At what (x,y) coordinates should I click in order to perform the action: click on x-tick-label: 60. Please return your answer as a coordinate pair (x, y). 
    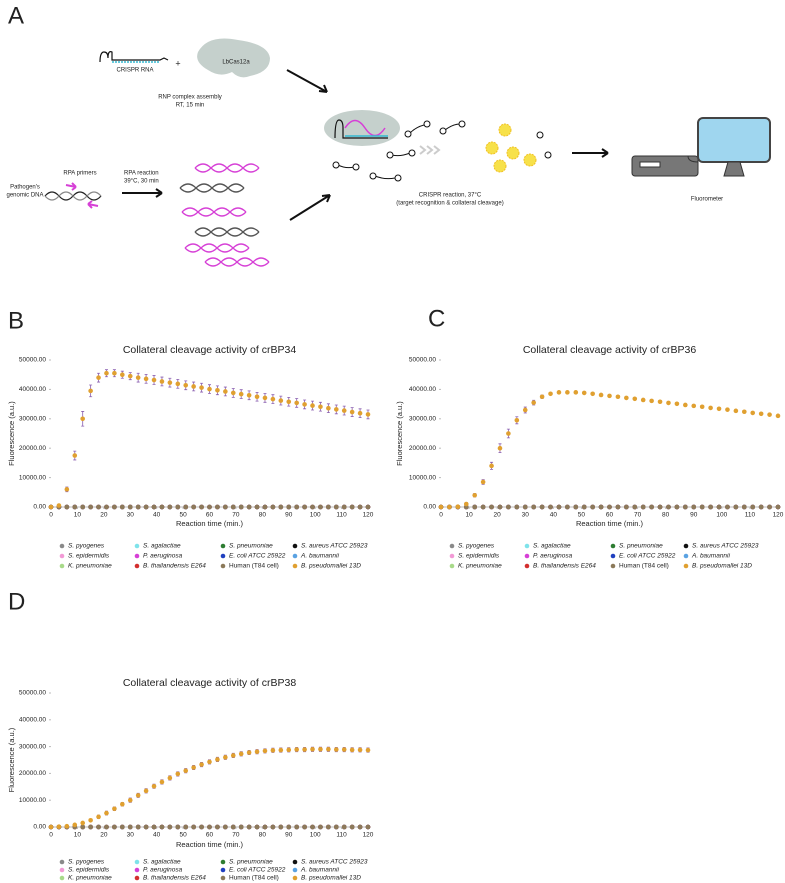
    Looking at the image, I should click on (210, 835).